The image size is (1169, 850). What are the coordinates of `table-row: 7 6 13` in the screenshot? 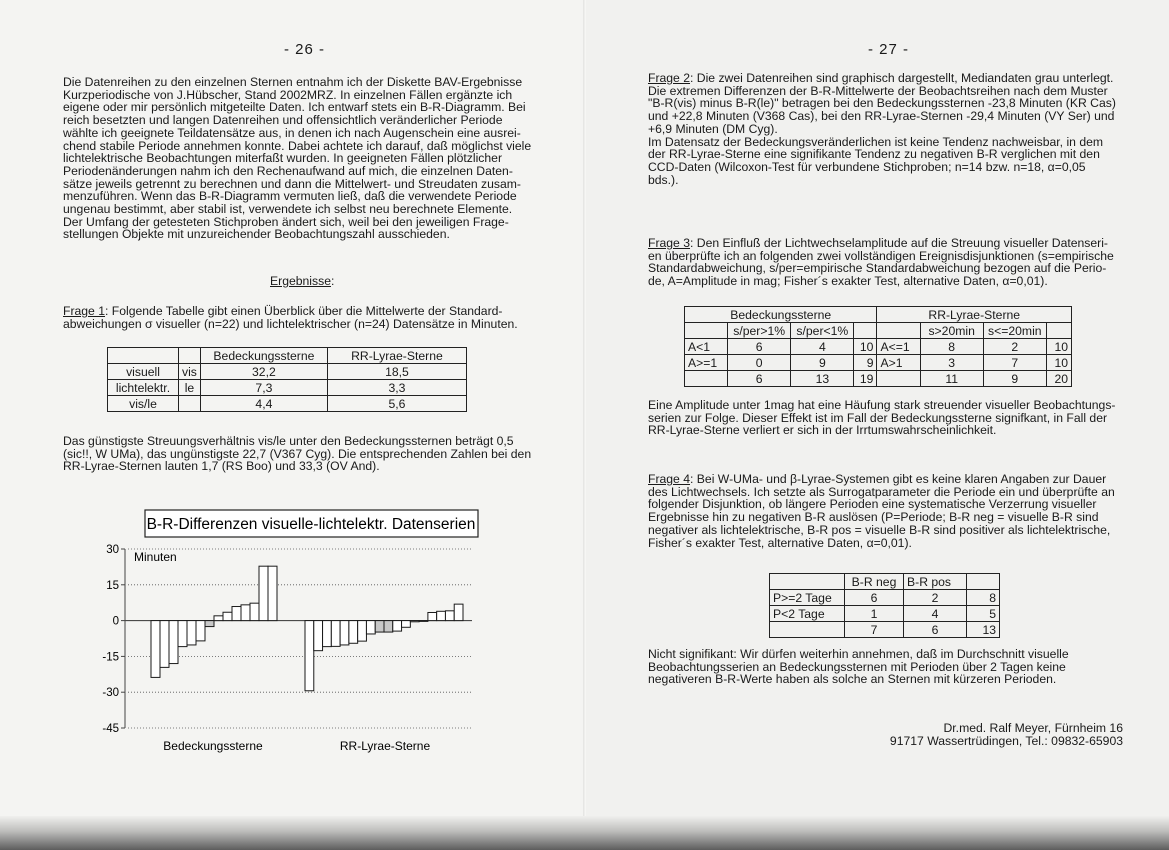 It's located at (884, 629).